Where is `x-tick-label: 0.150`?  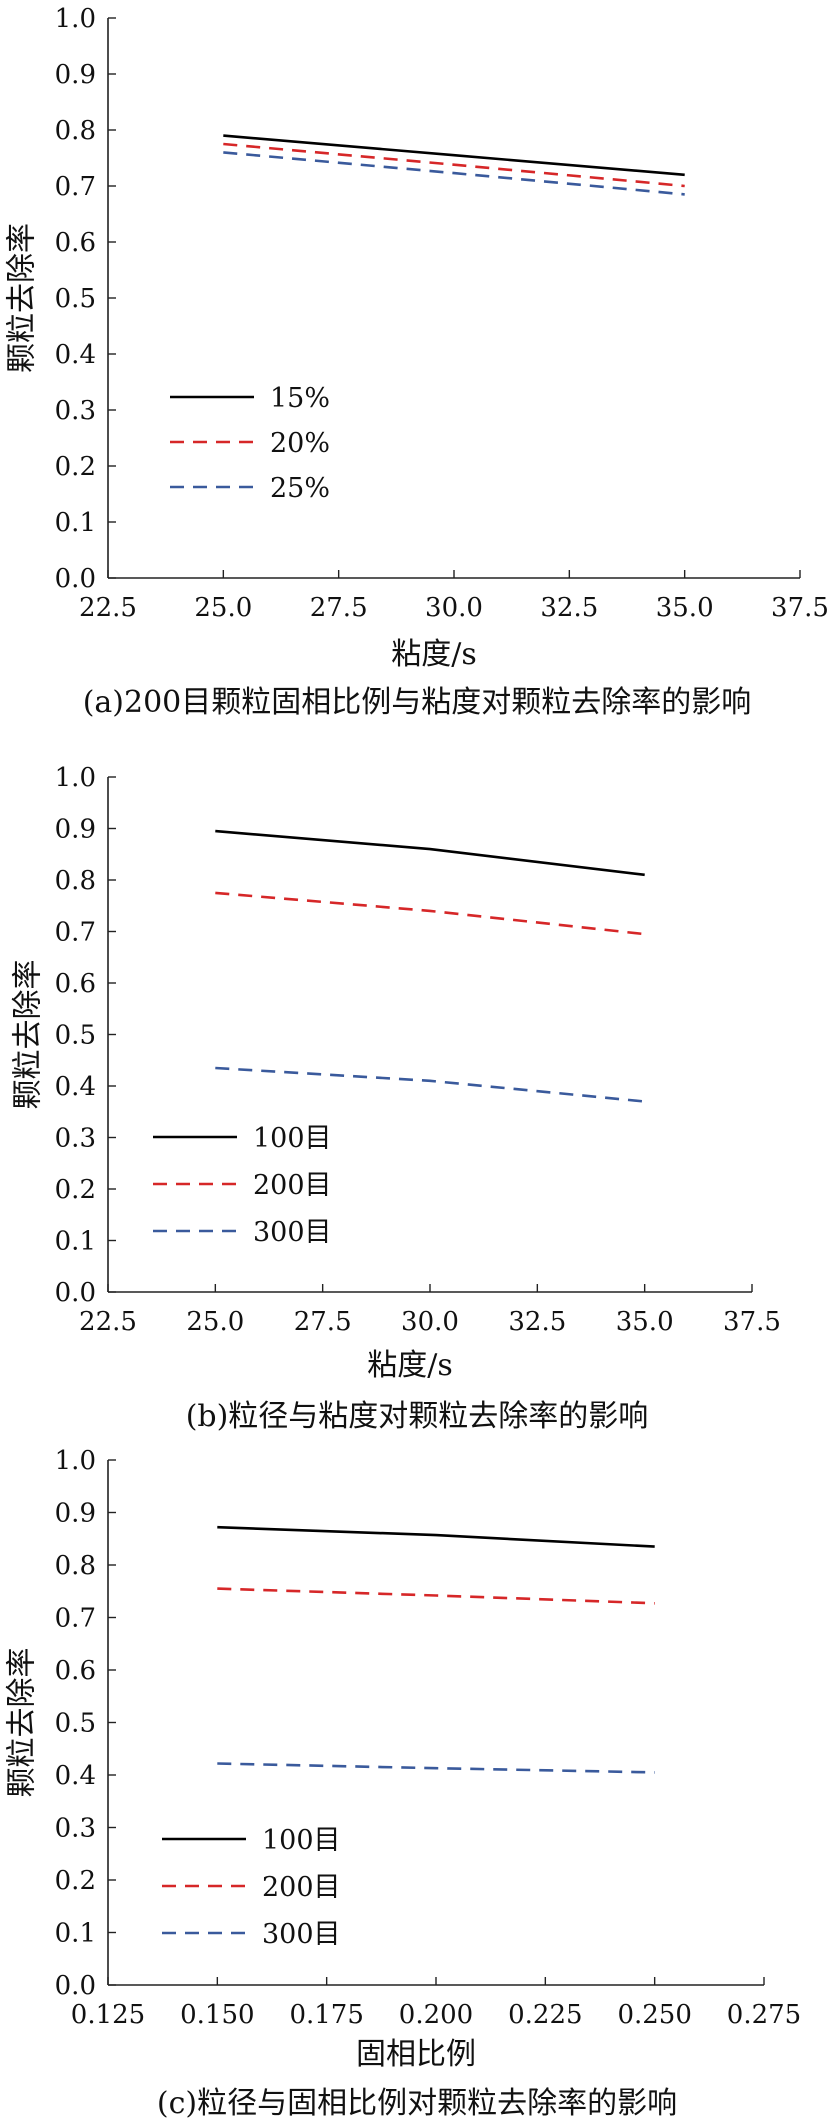 x-tick-label: 0.150 is located at coordinates (217, 2015).